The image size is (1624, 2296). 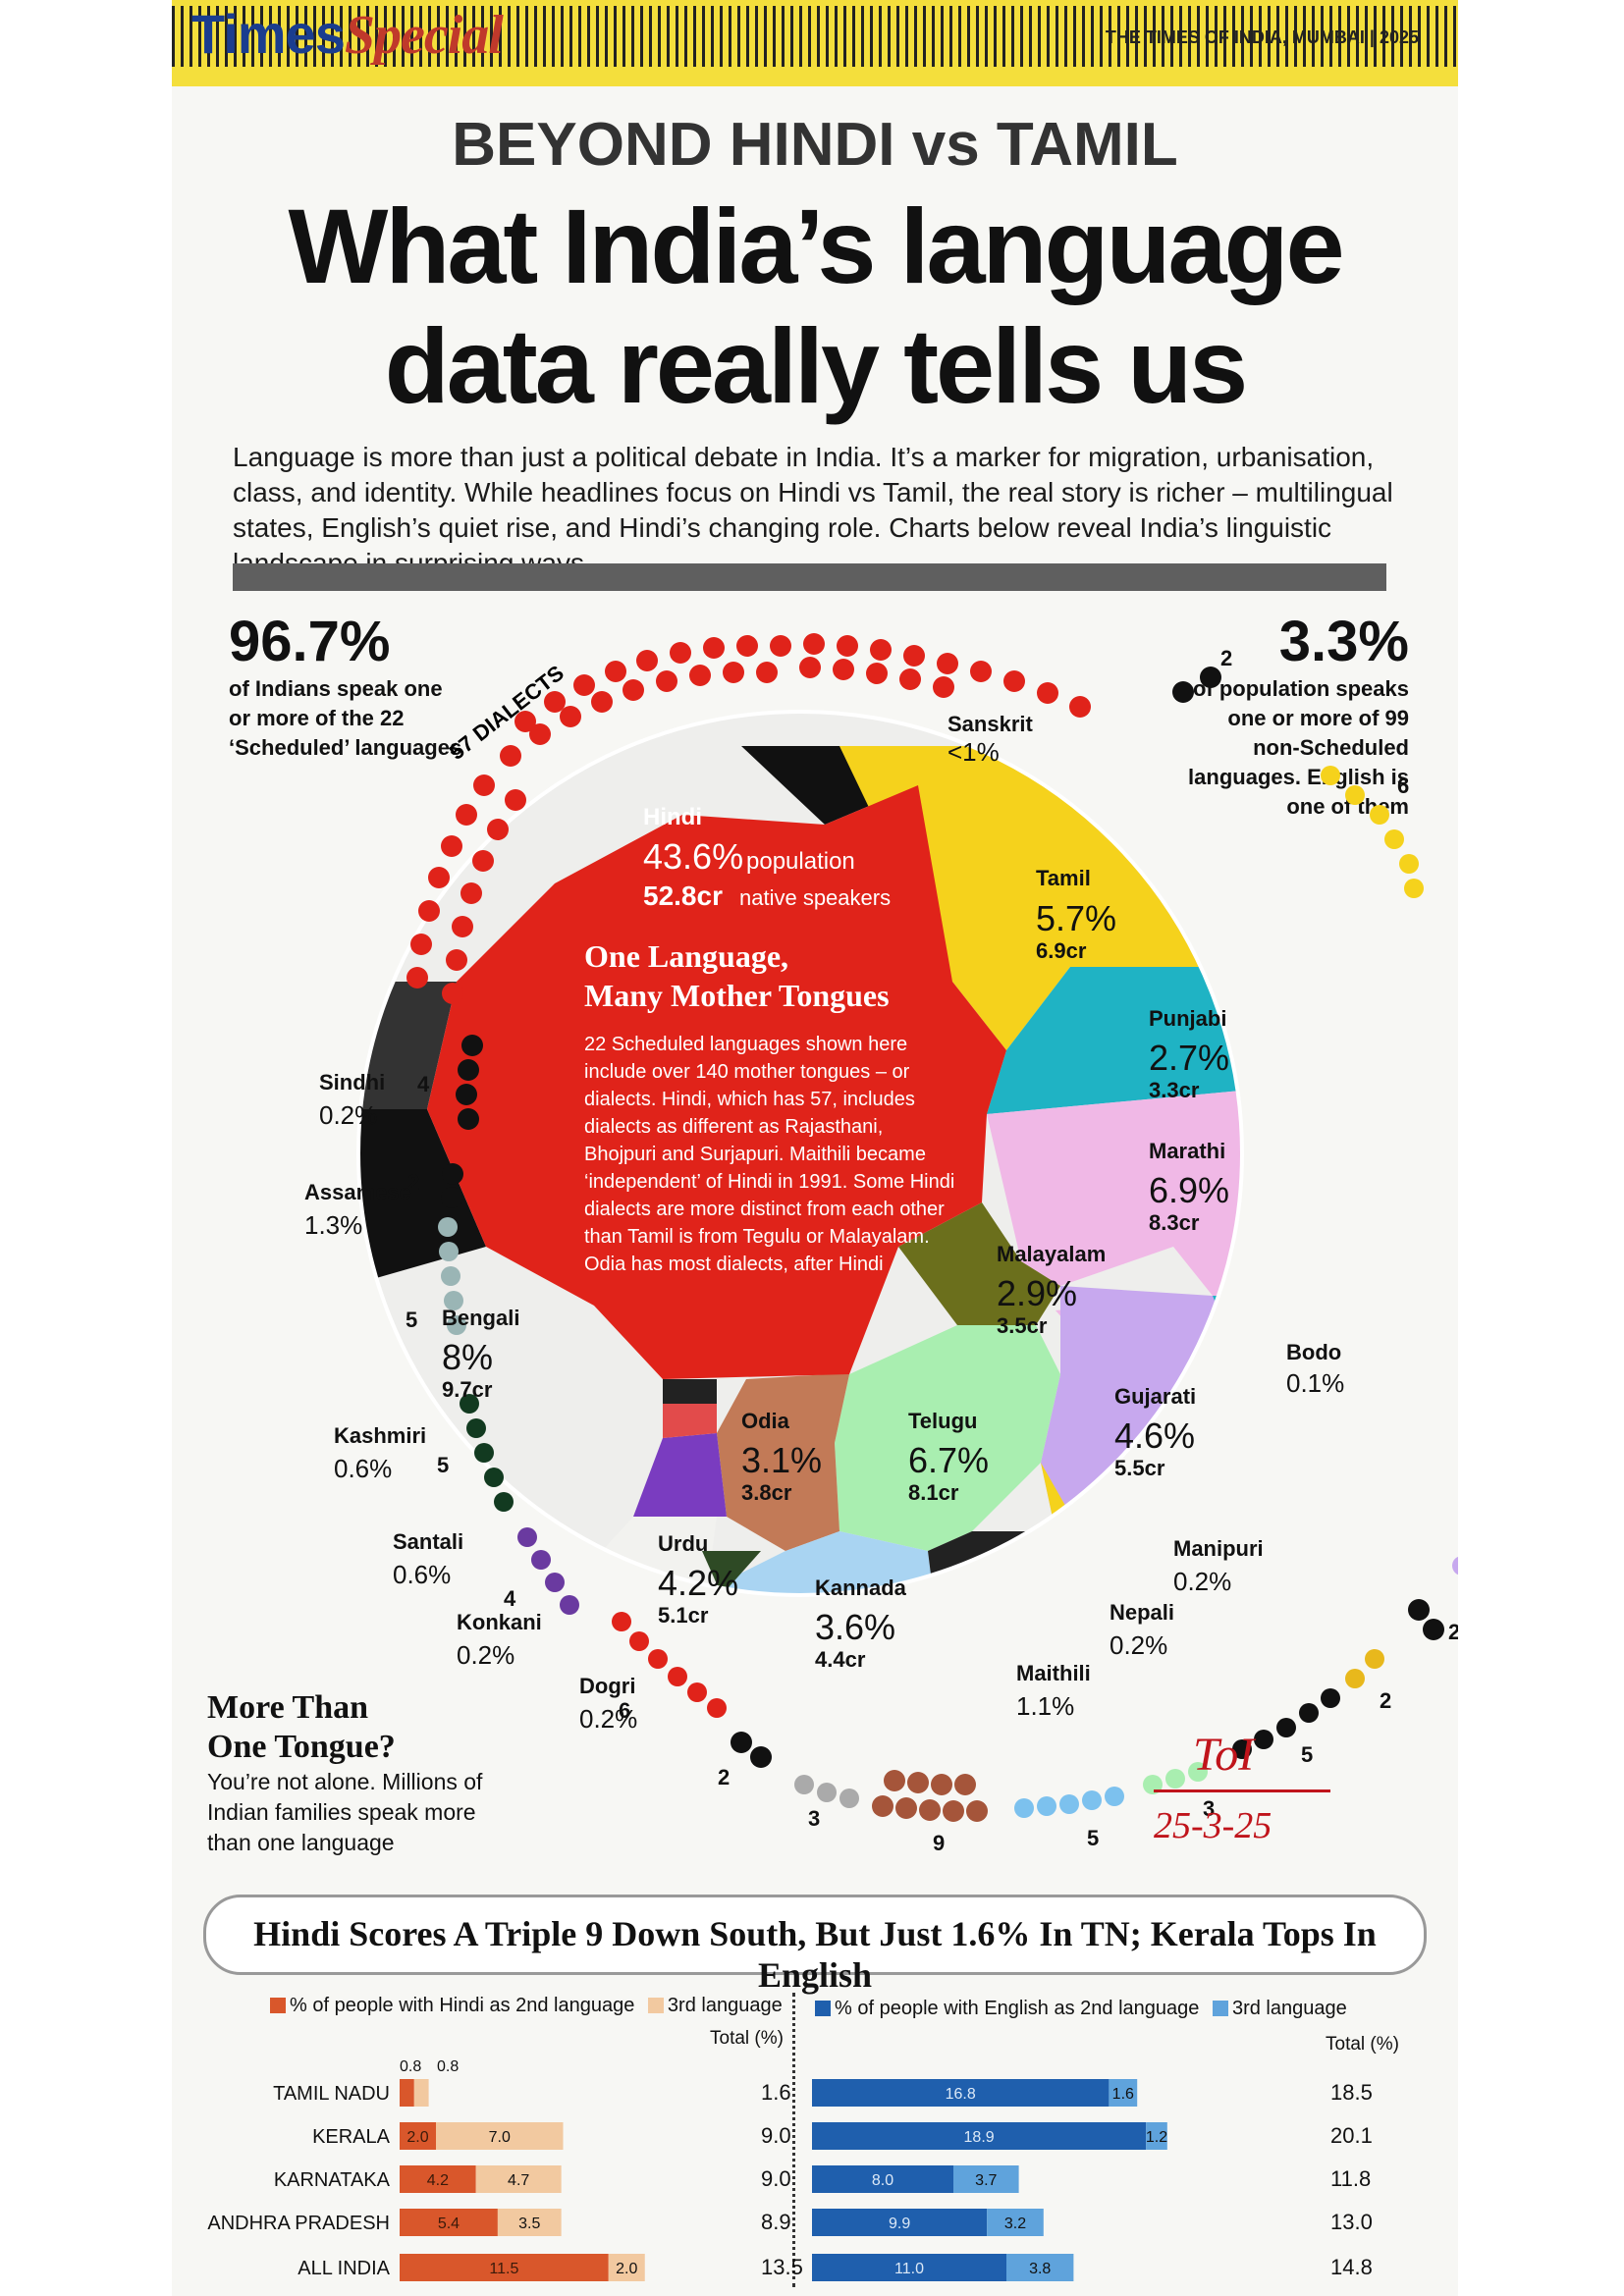 What do you see at coordinates (698, 1580) in the screenshot?
I see `label-urdu: Urdu 4.2%5.1cr` at bounding box center [698, 1580].